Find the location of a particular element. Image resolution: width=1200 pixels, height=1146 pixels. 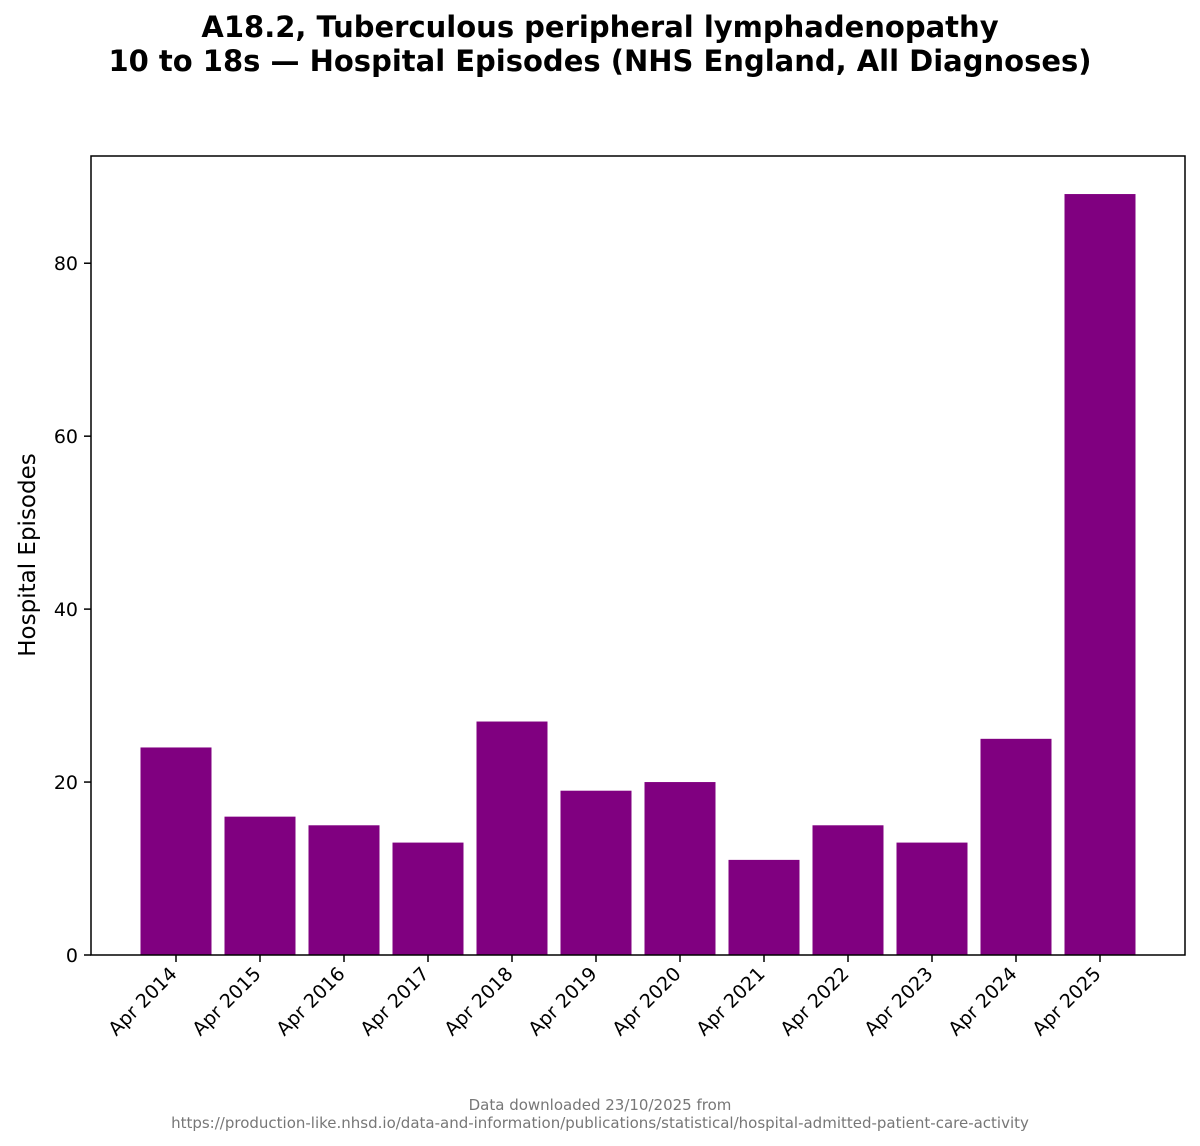

x-tick-label: Apr 2021 is located at coordinates (730, 1001).